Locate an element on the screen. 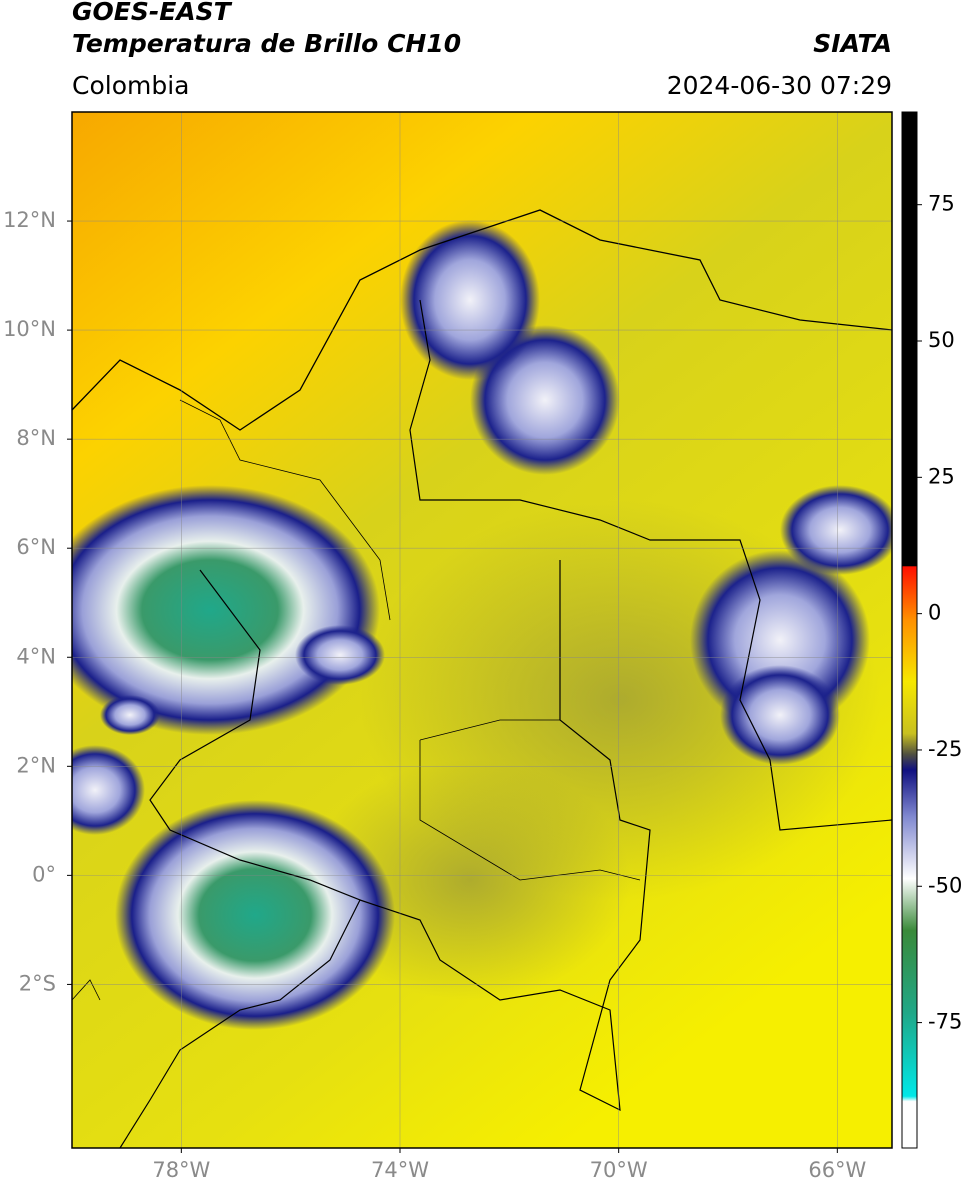  colorbar-label: 50 is located at coordinates (941, 340).